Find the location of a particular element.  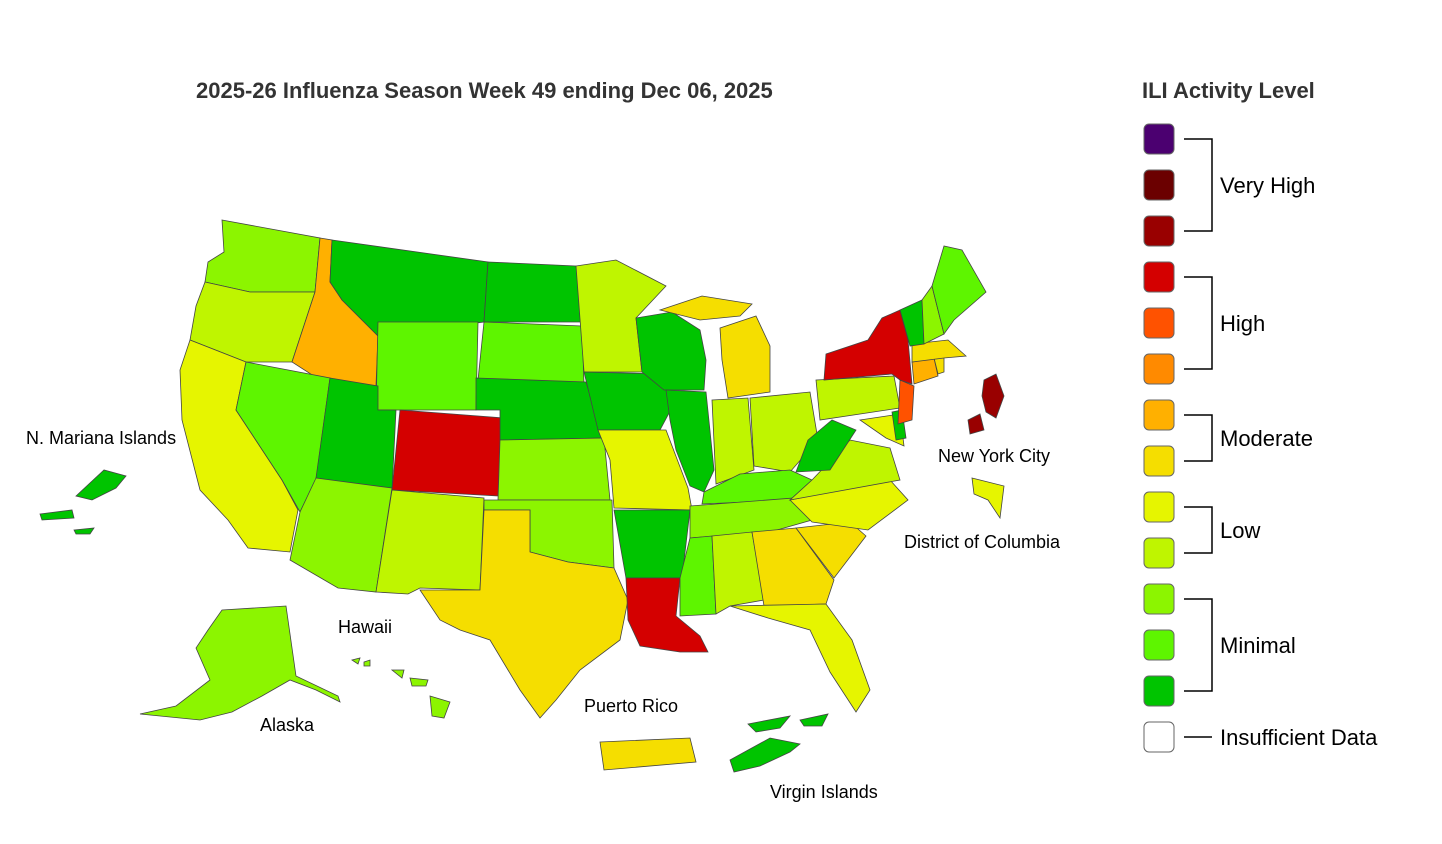

legend-label-low: Low is located at coordinates (1240, 530).